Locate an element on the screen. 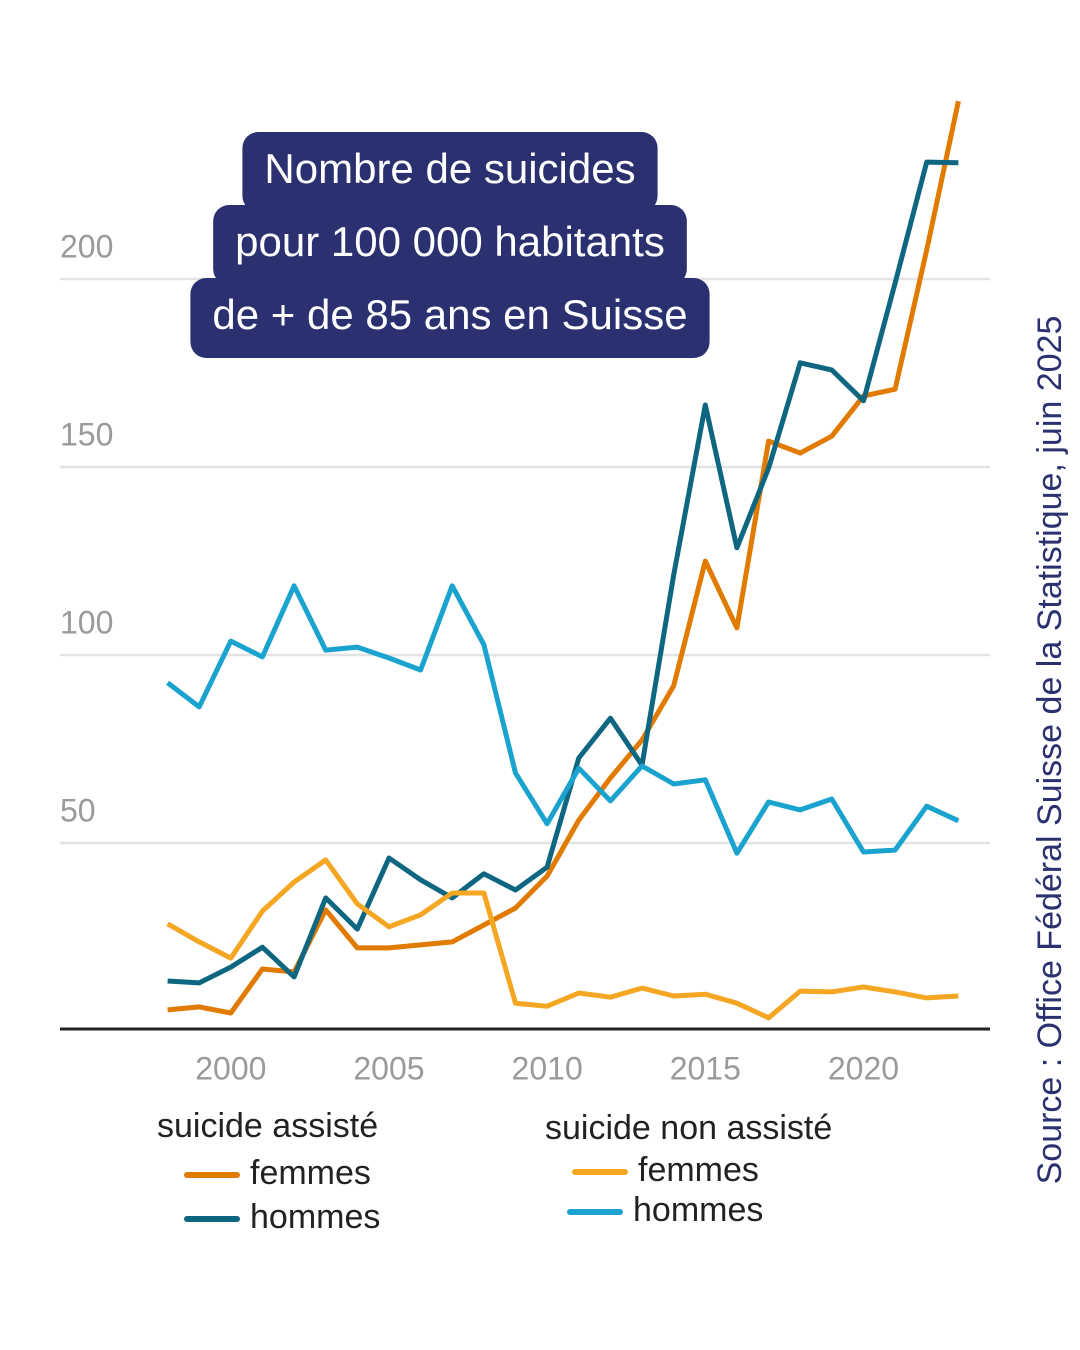 This screenshot has height=1350, width=1080. x-tick-label: 2005 is located at coordinates (388, 1068).